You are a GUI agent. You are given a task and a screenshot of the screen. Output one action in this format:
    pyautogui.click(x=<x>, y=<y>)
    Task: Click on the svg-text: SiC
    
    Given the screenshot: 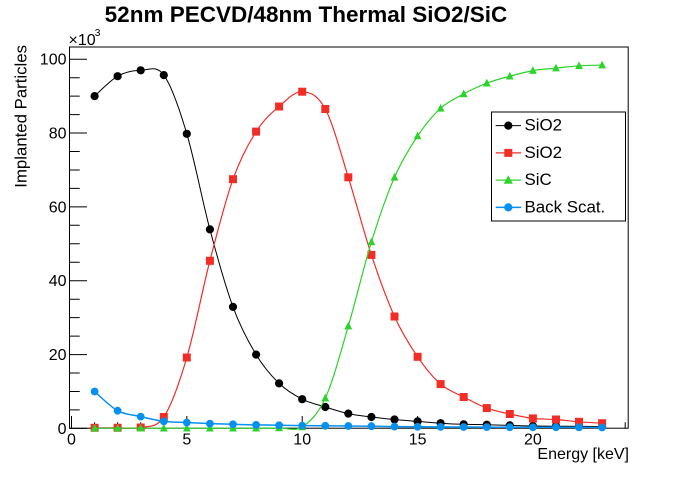 What is the action you would take?
    pyautogui.click(x=538, y=179)
    